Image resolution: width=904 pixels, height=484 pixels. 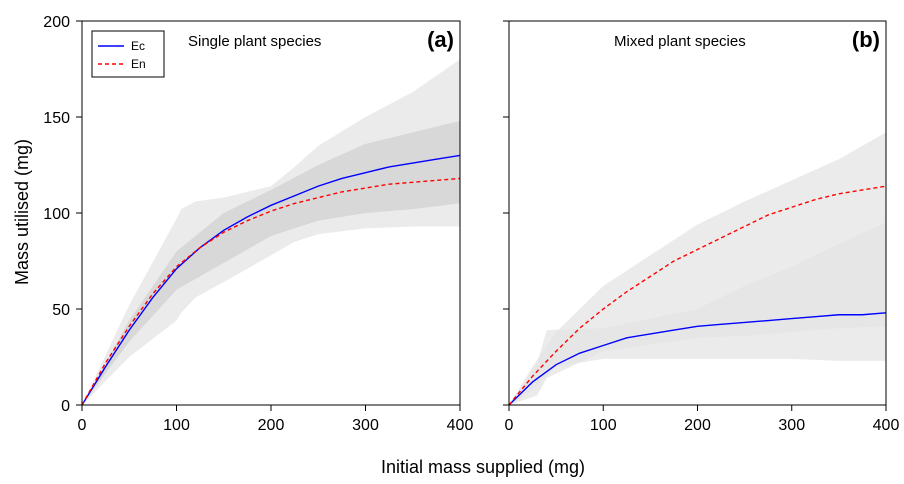 I want to click on y-tick-label: 50, so click(x=61, y=310).